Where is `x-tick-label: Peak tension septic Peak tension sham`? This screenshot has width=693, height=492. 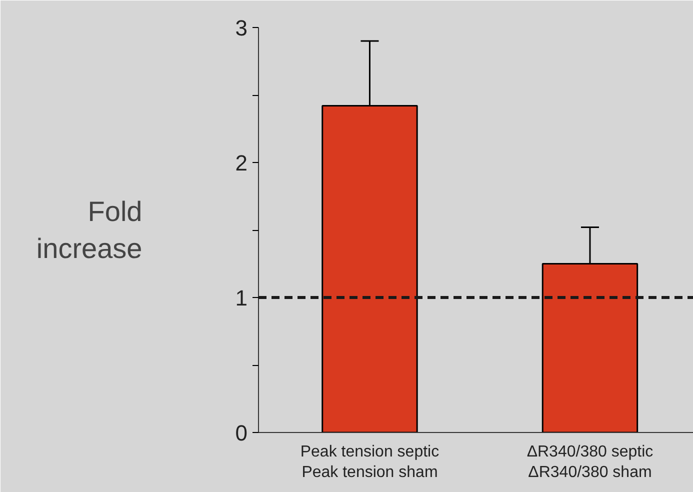
x-tick-label: Peak tension septic Peak tension sham is located at coordinates (370, 462).